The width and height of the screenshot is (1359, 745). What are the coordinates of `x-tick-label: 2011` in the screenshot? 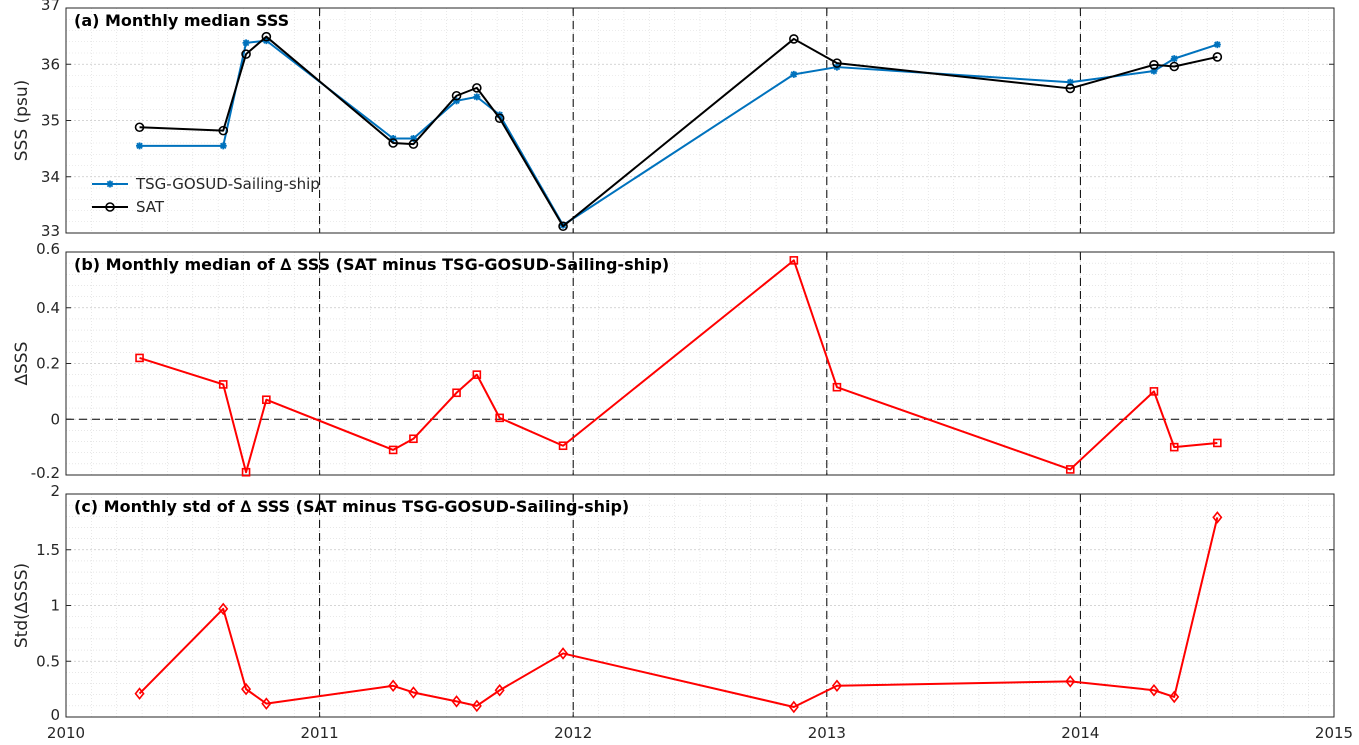 It's located at (320, 733).